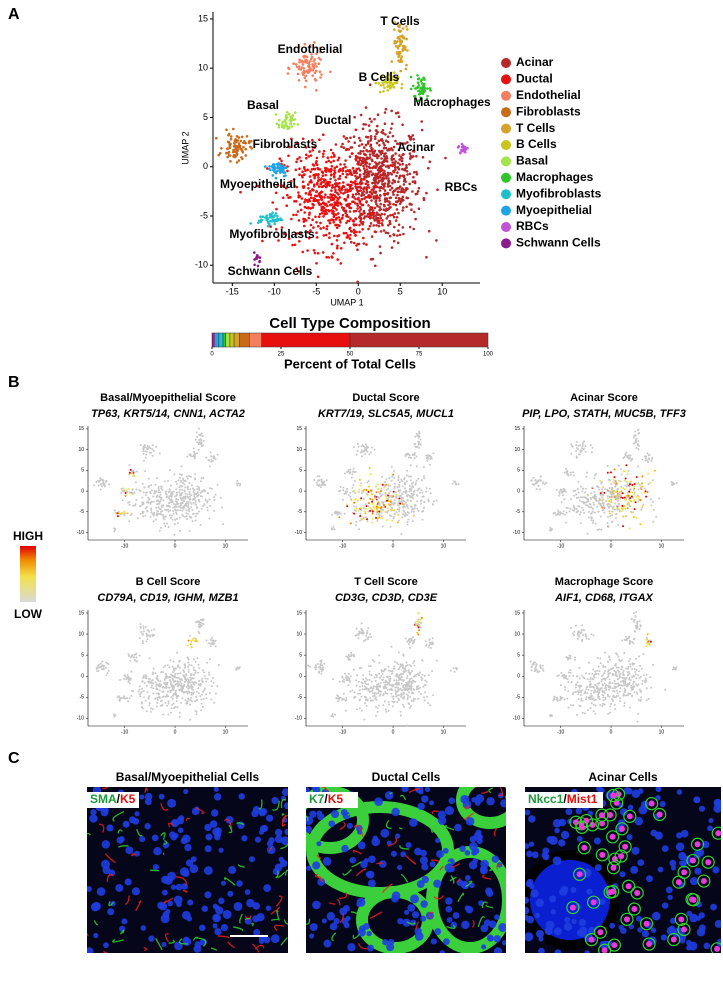 This screenshot has width=723, height=982. What do you see at coordinates (298, 719) in the screenshot?
I see `y-tick-label: -10` at bounding box center [298, 719].